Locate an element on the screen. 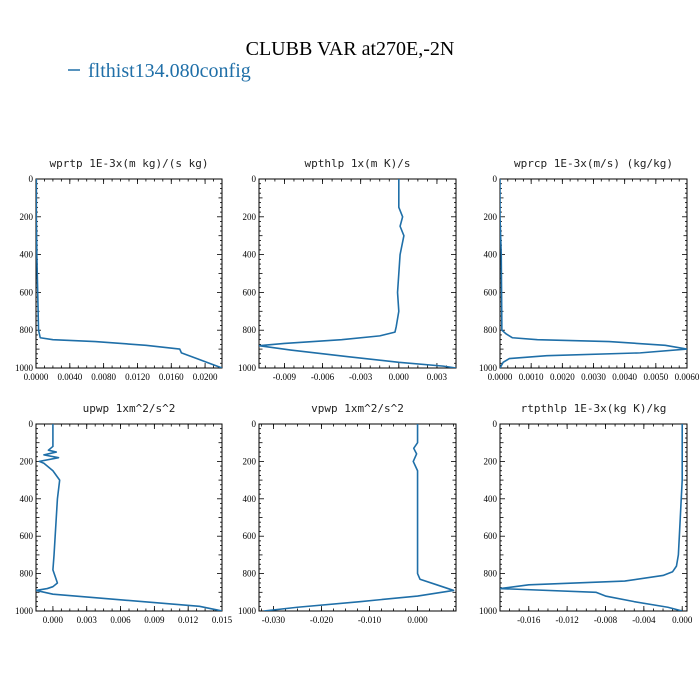 The width and height of the screenshot is (700, 700). y-tick-label-rtpthlp: 200 is located at coordinates (491, 461).